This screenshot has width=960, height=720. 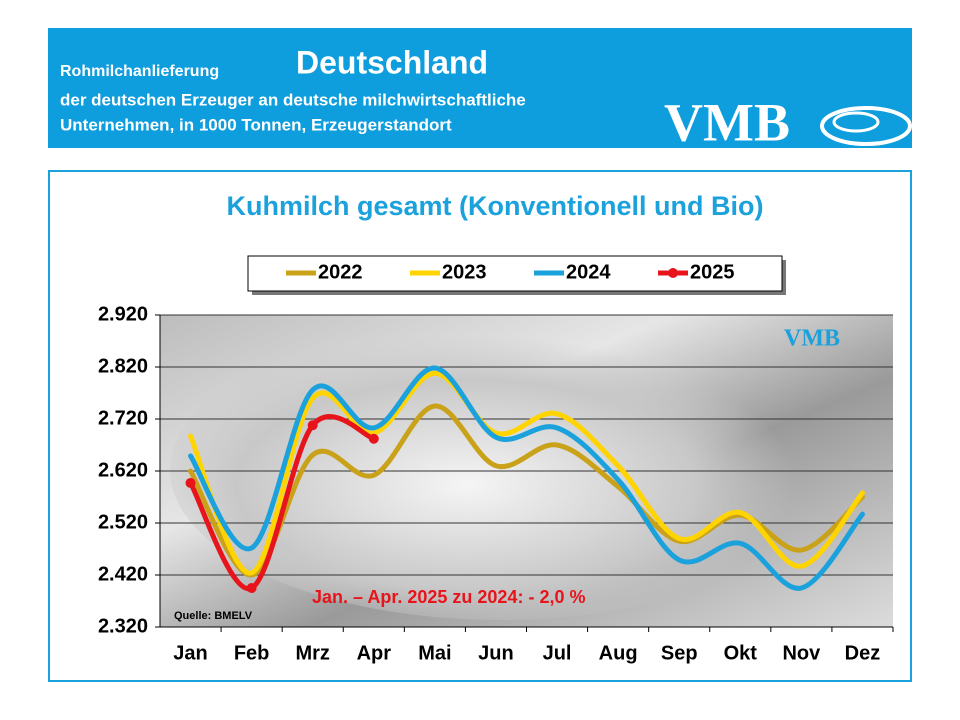 I want to click on x-tick-label: Apr, so click(x=374, y=653).